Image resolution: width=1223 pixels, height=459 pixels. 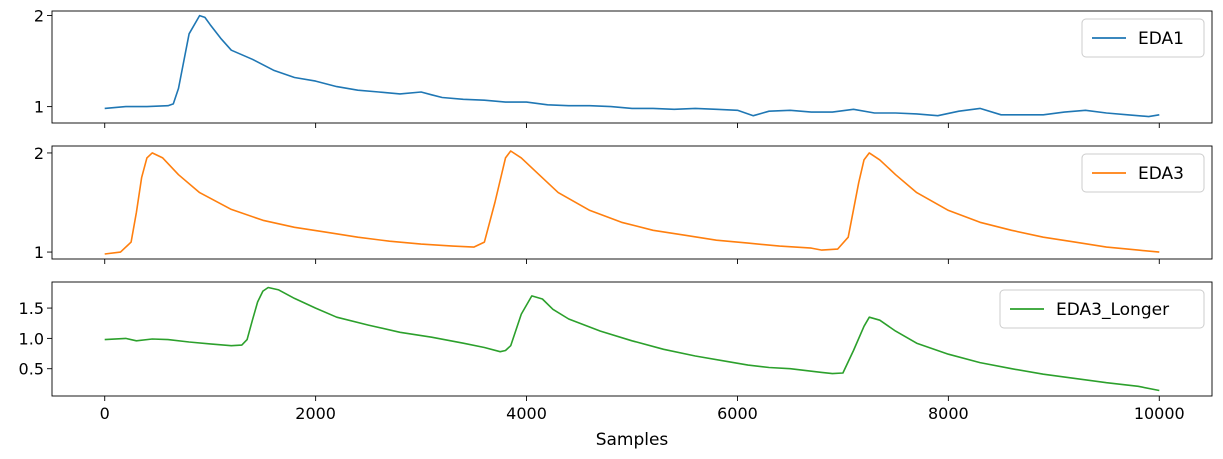 What do you see at coordinates (1159, 413) in the screenshot?
I see `x-tick-label: 10000` at bounding box center [1159, 413].